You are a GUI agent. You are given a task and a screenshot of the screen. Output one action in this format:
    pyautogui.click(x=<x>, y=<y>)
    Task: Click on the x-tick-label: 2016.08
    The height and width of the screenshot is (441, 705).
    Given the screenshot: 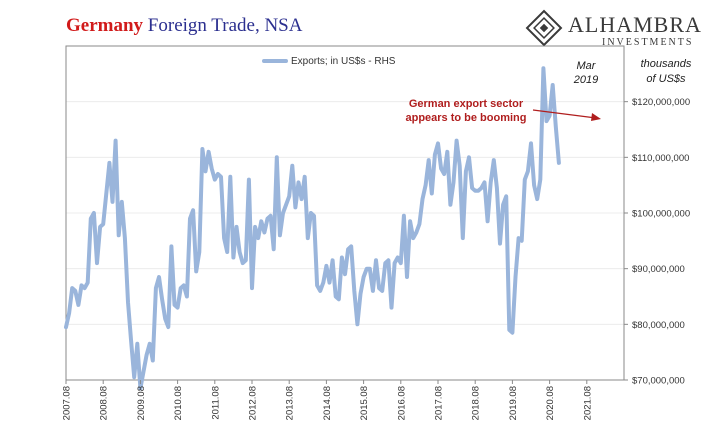 What is the action you would take?
    pyautogui.click(x=401, y=403)
    